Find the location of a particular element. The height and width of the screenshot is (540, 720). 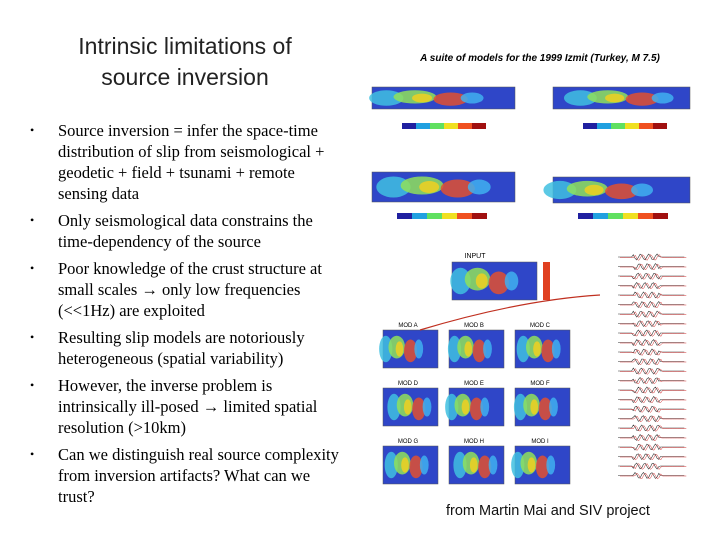

panel-label: MOD A is located at coordinates (407, 326).